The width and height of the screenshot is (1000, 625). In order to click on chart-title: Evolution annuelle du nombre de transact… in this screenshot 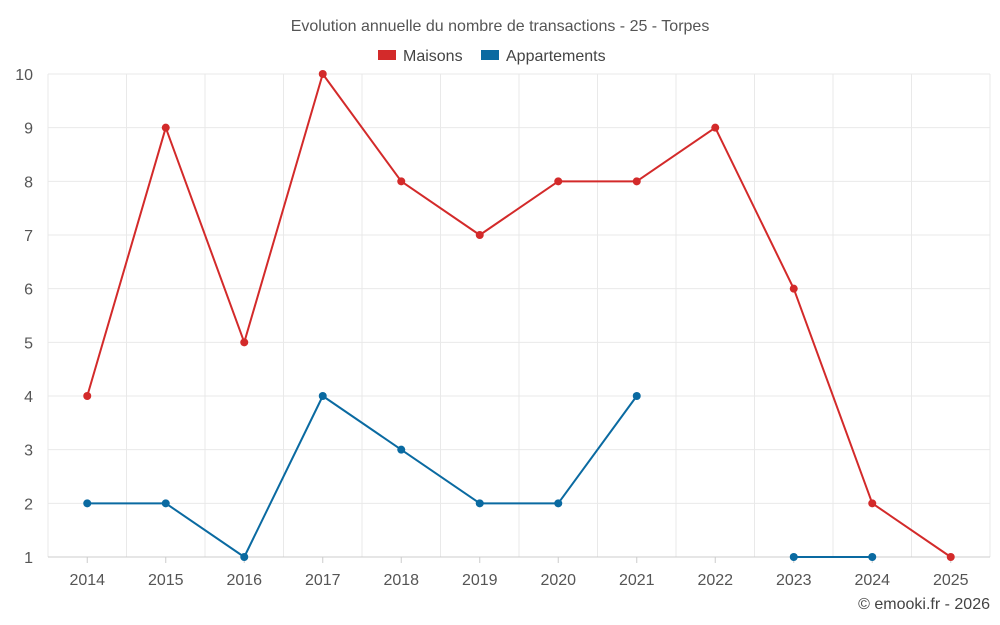, I will do `click(500, 26)`.